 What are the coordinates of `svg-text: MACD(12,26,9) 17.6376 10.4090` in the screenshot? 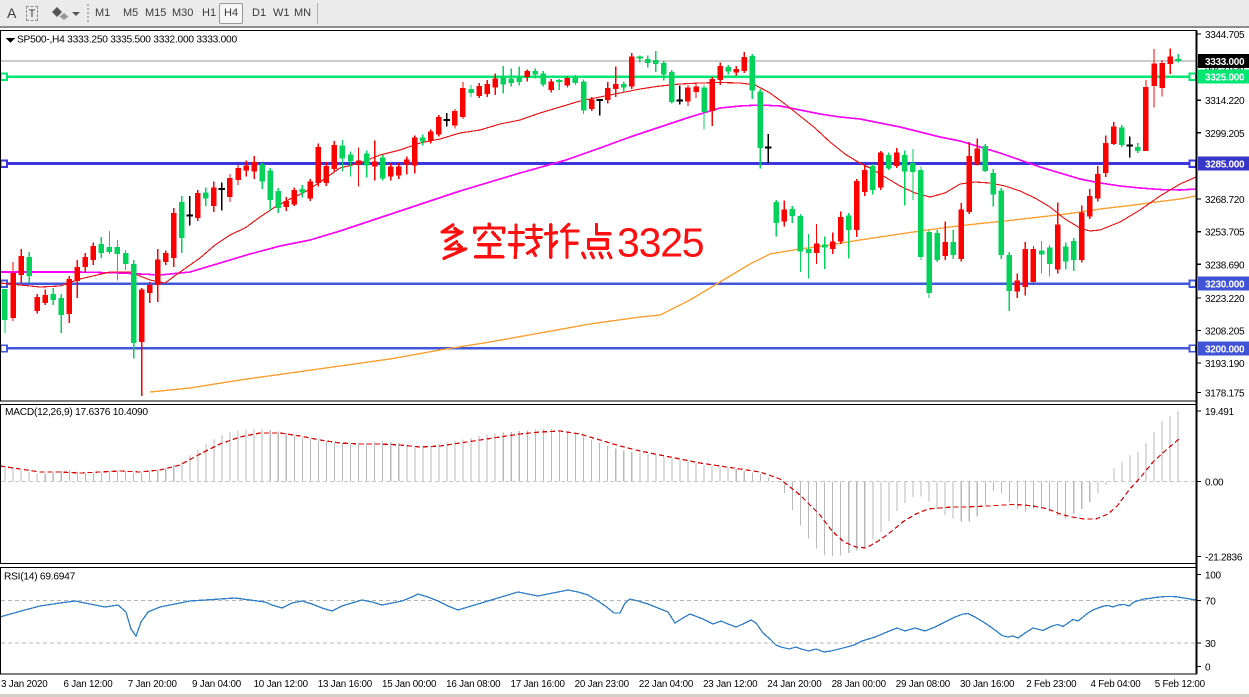 It's located at (76, 412).